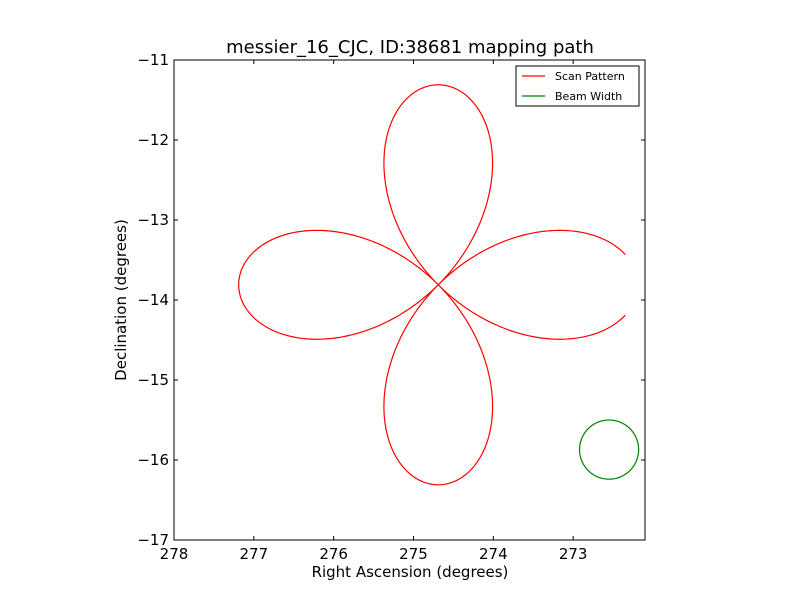 Image resolution: width=800 pixels, height=600 pixels. What do you see at coordinates (493, 554) in the screenshot?
I see `x-tick-label-4: 274` at bounding box center [493, 554].